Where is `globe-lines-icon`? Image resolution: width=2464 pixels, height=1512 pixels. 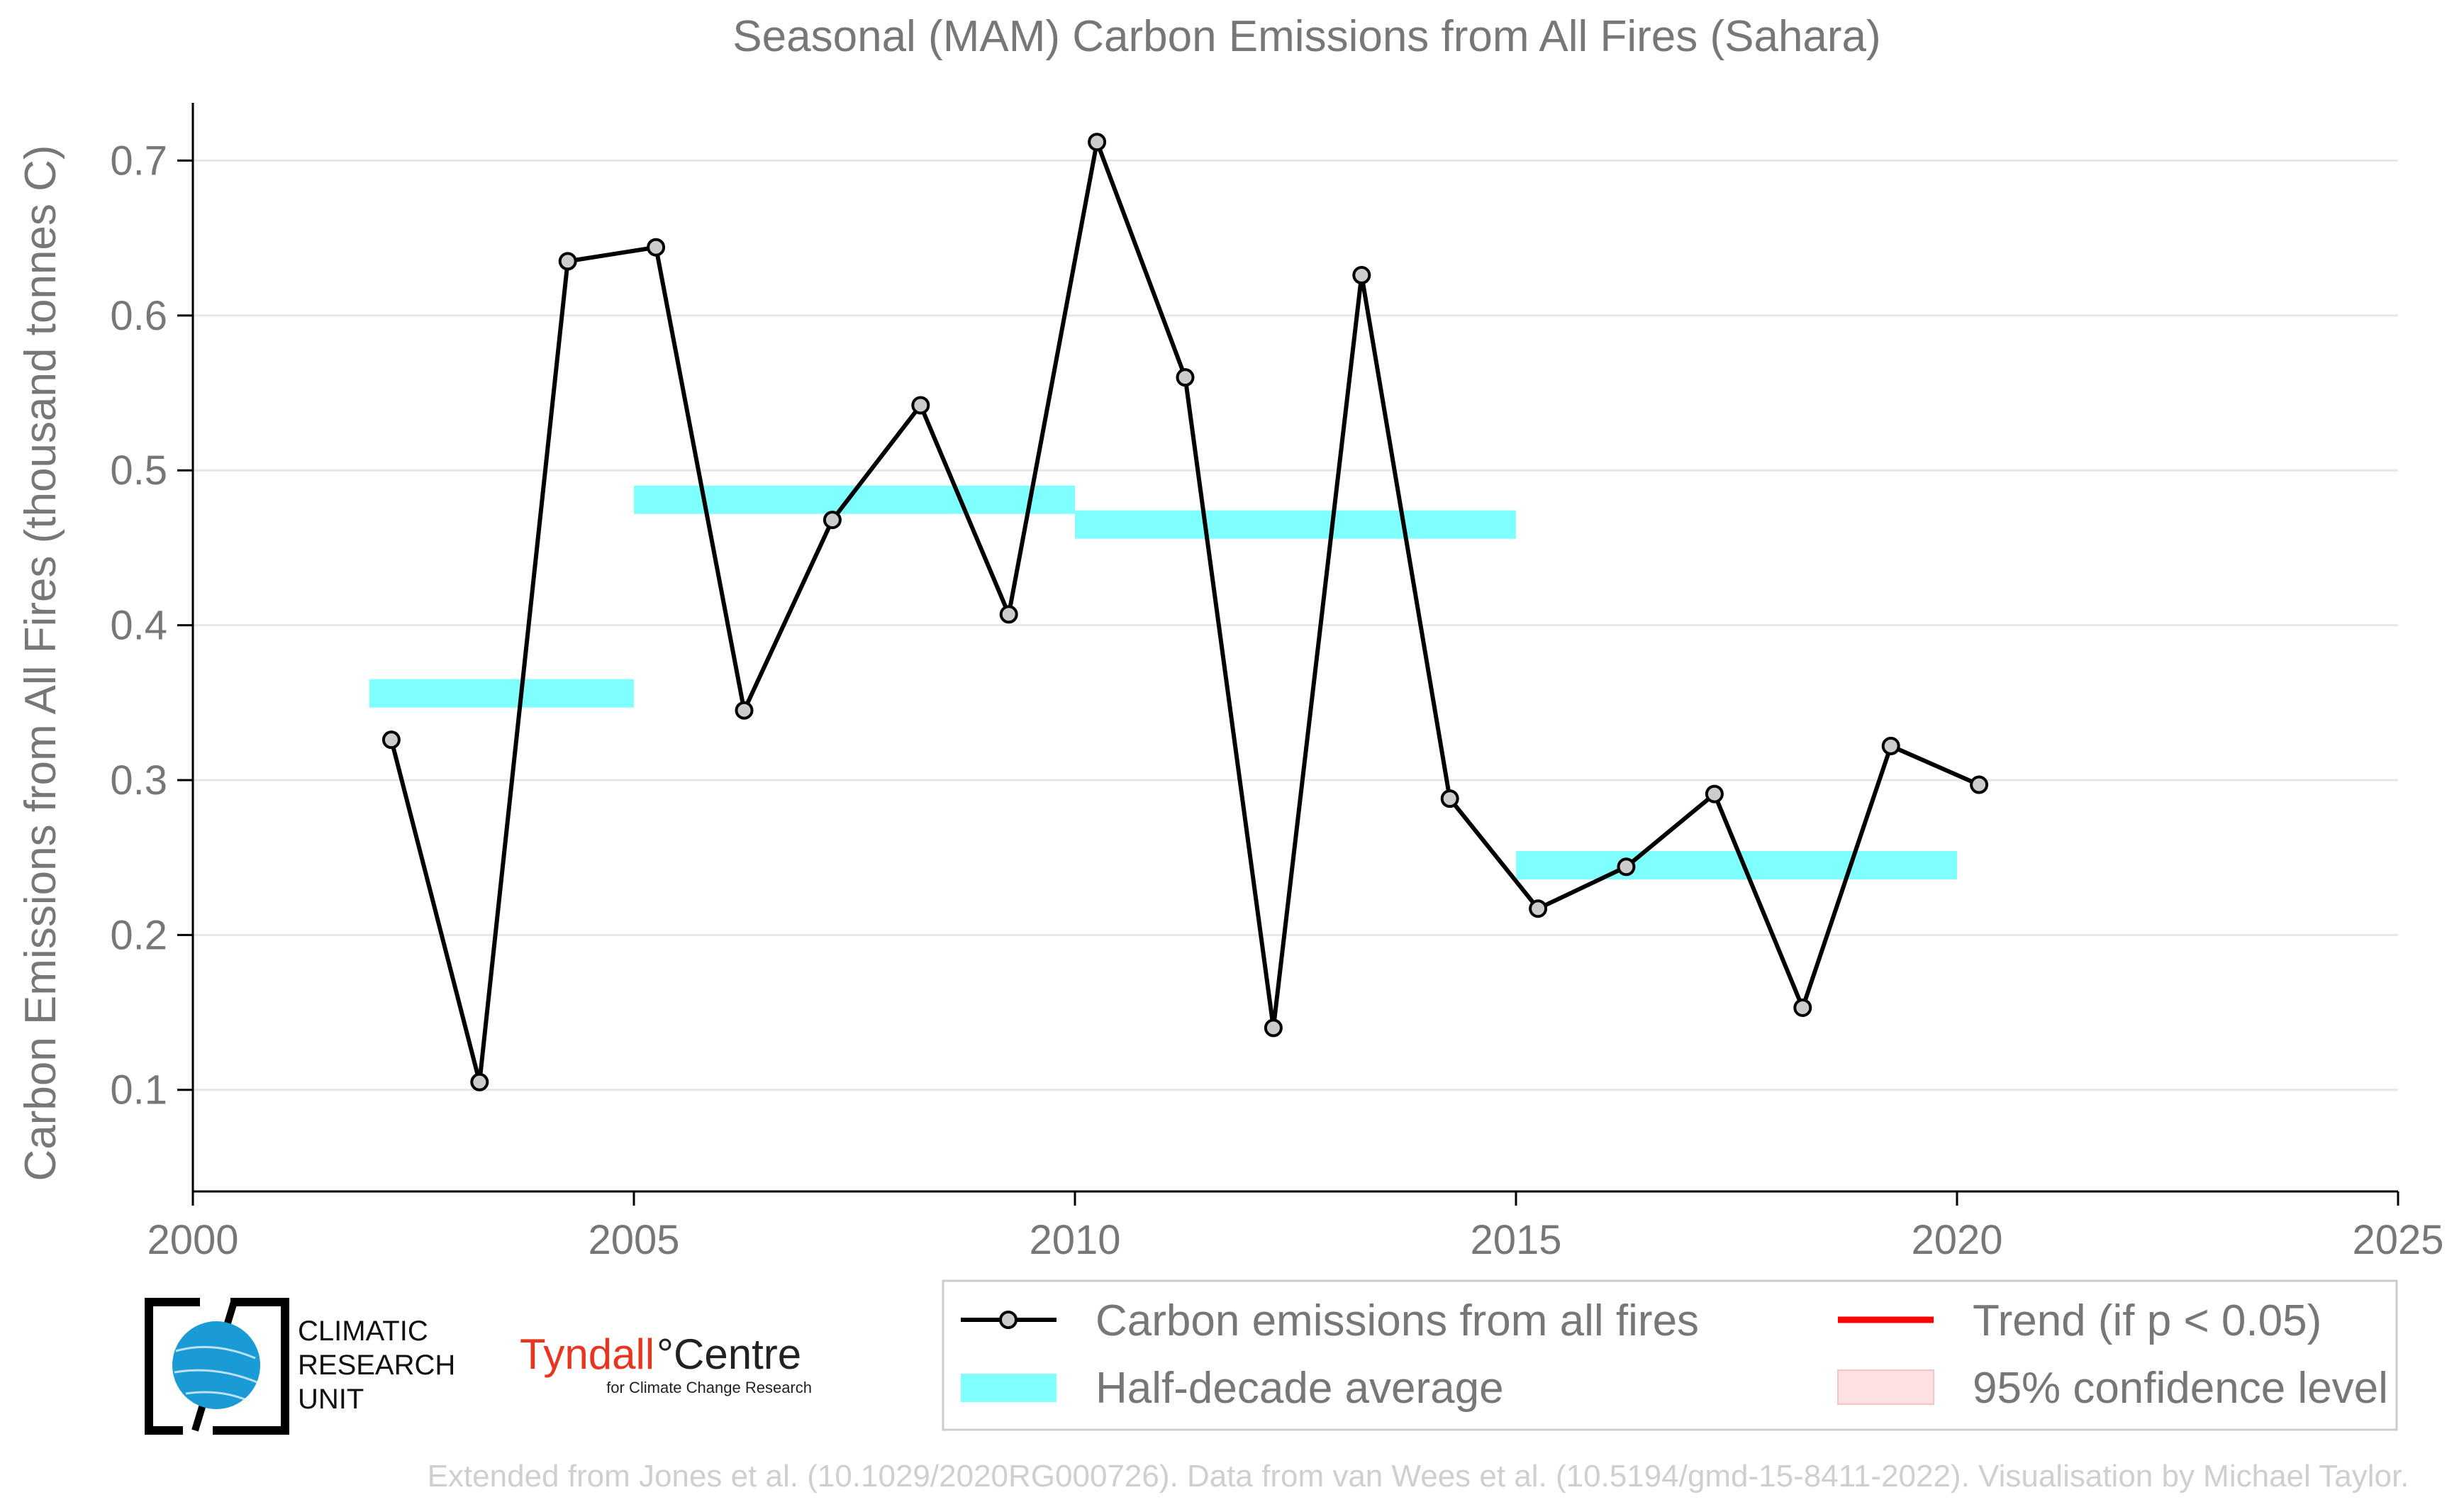 globe-lines-icon is located at coordinates (217, 1373).